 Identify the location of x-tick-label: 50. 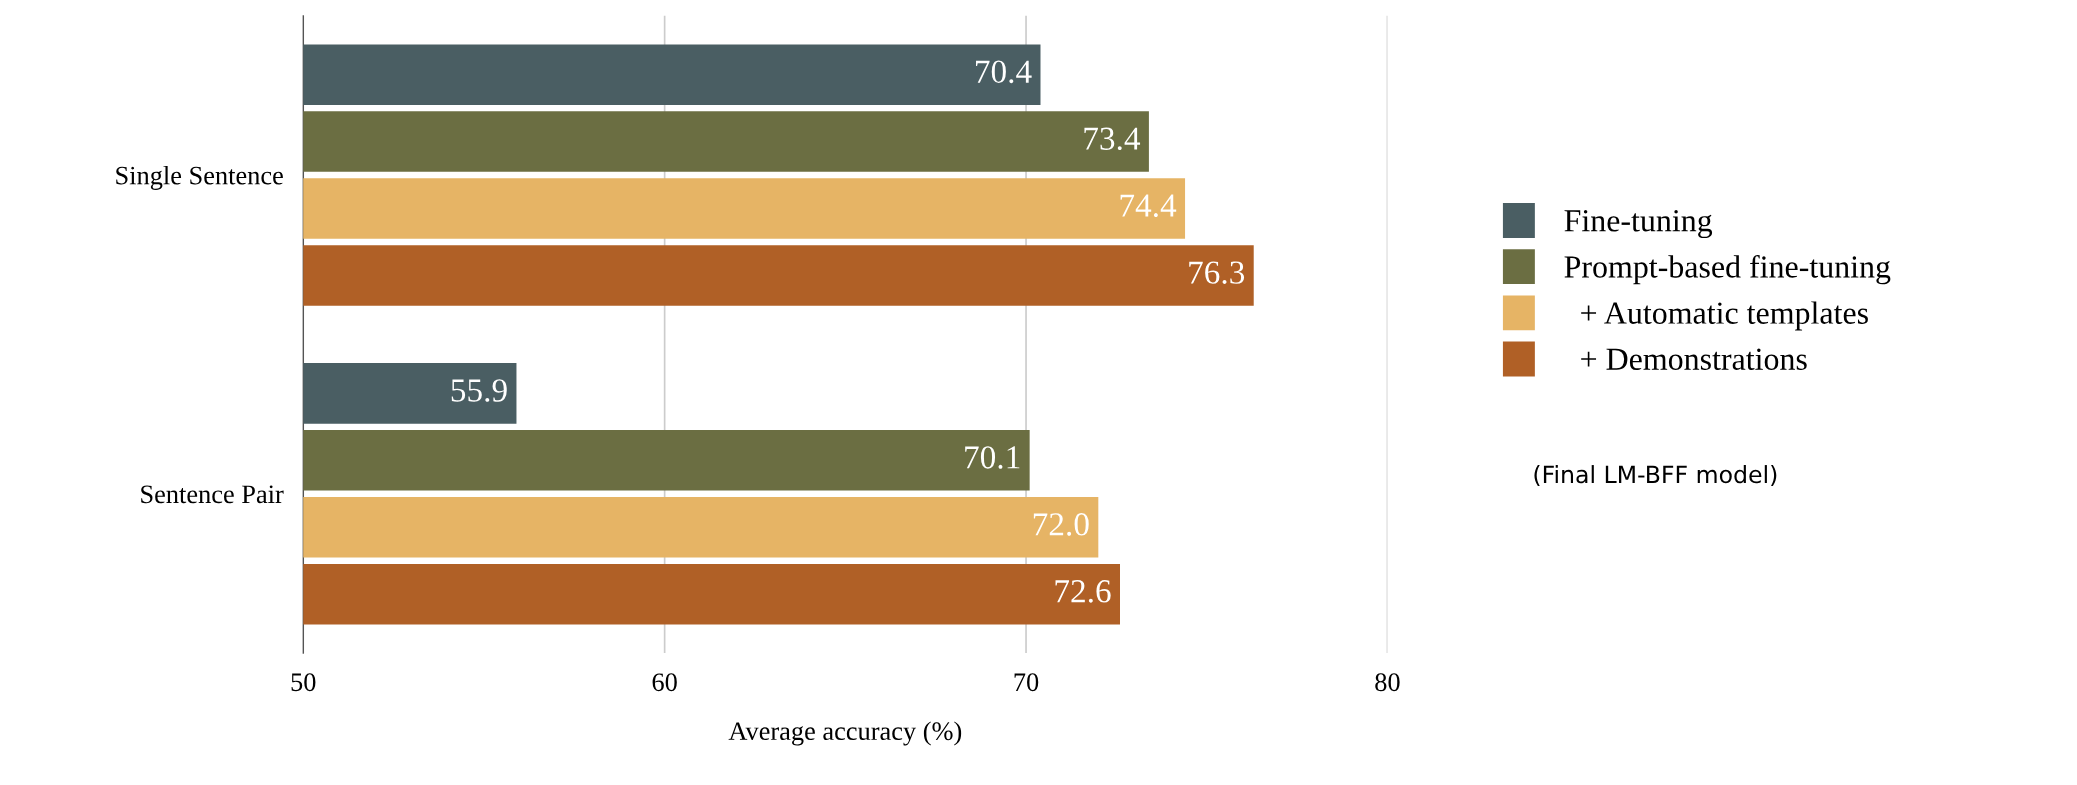
(303, 682).